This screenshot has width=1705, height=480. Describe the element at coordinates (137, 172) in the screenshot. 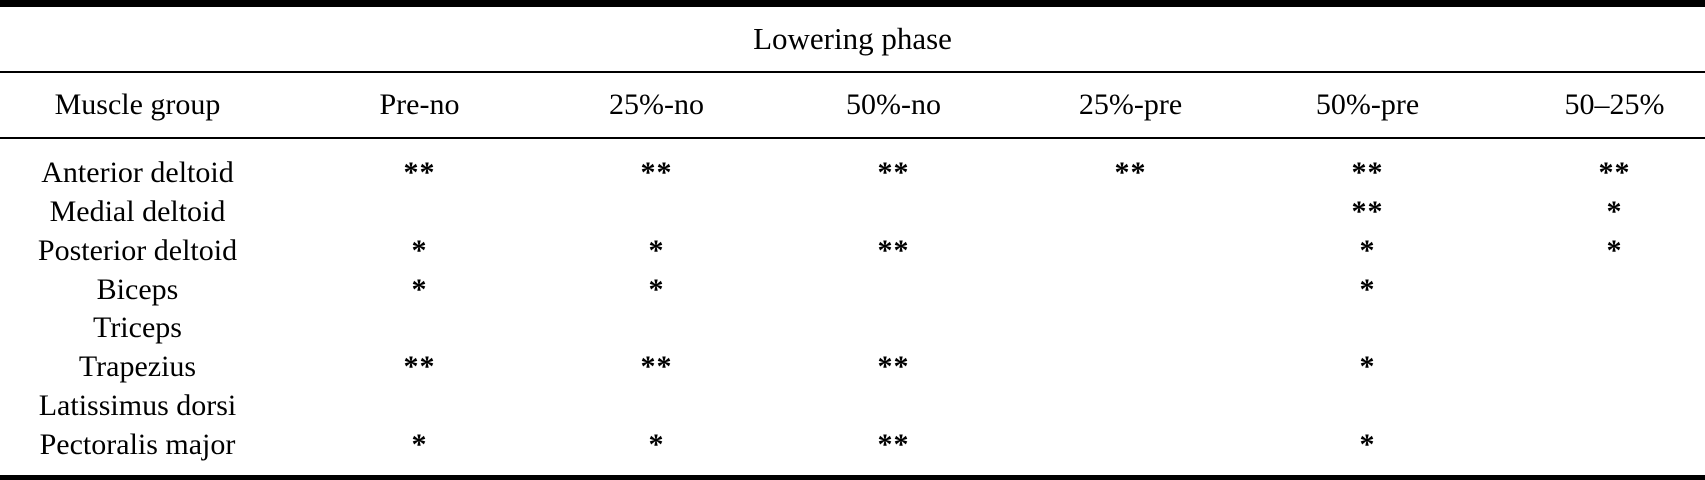

I see `muscle-group-label: Anterior deltoid` at that location.